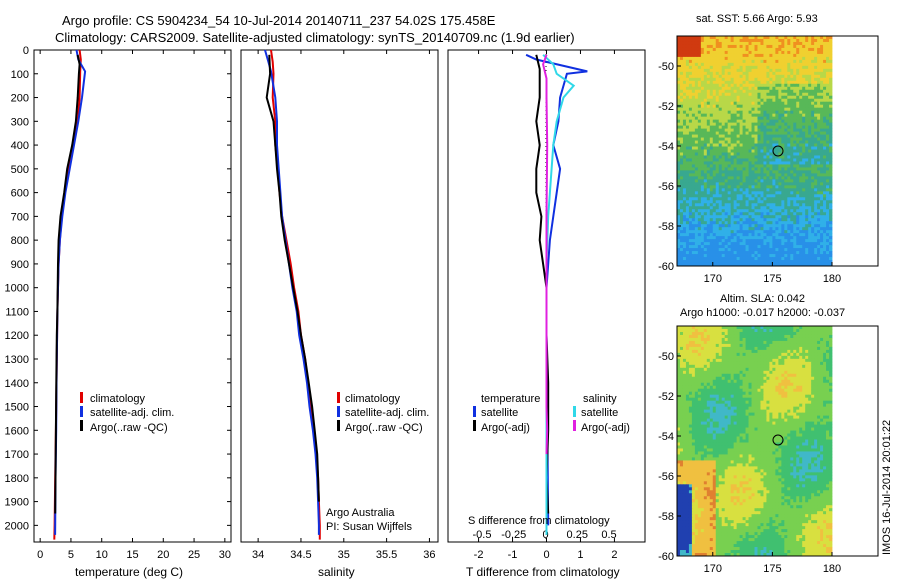 This screenshot has height=580, width=900. What do you see at coordinates (360, 513) in the screenshot?
I see `annotation-line1: Argo Australia` at bounding box center [360, 513].